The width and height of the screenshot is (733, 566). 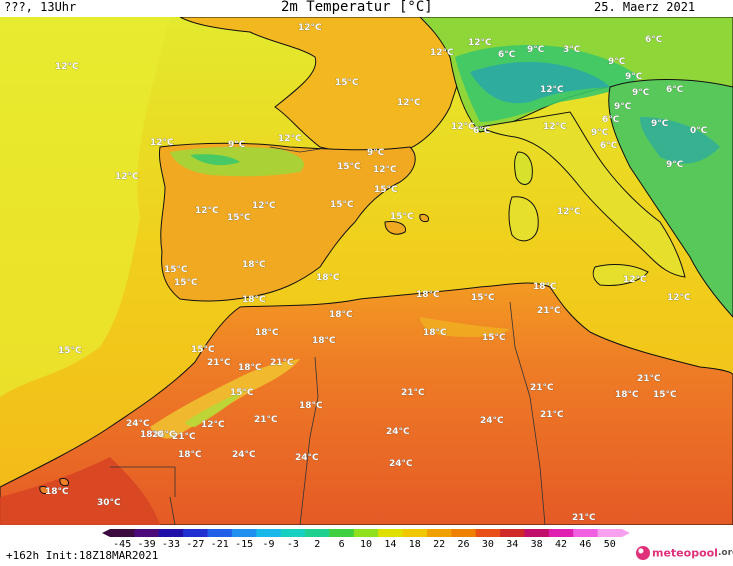 I want to click on scale-label: -9, so click(x=268, y=543).